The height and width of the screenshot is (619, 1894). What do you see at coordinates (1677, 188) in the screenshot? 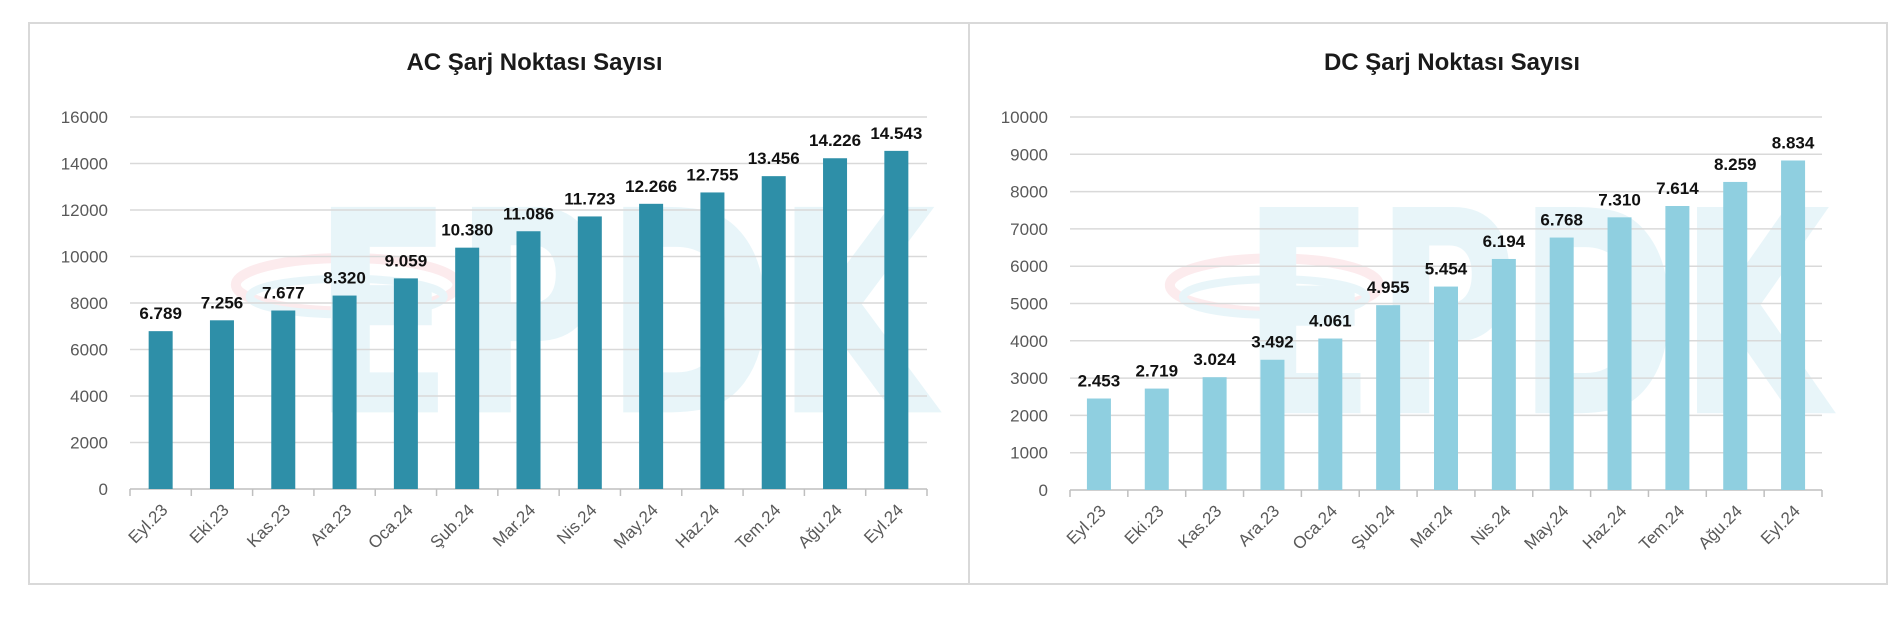
I see `data-label: 7.614` at bounding box center [1677, 188].